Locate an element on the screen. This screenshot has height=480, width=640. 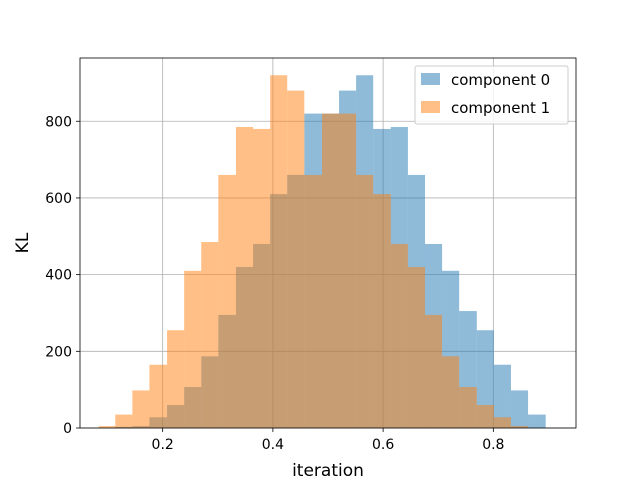
legend-label-component-1: component 1 is located at coordinates (500, 108).